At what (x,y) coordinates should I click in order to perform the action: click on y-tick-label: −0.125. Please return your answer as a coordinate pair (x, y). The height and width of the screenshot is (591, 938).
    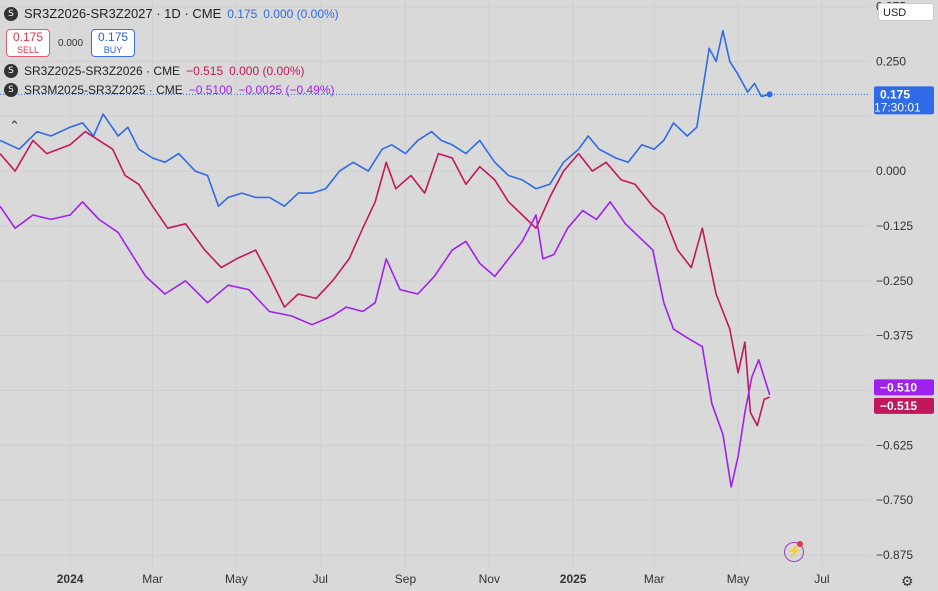
    Looking at the image, I should click on (894, 226).